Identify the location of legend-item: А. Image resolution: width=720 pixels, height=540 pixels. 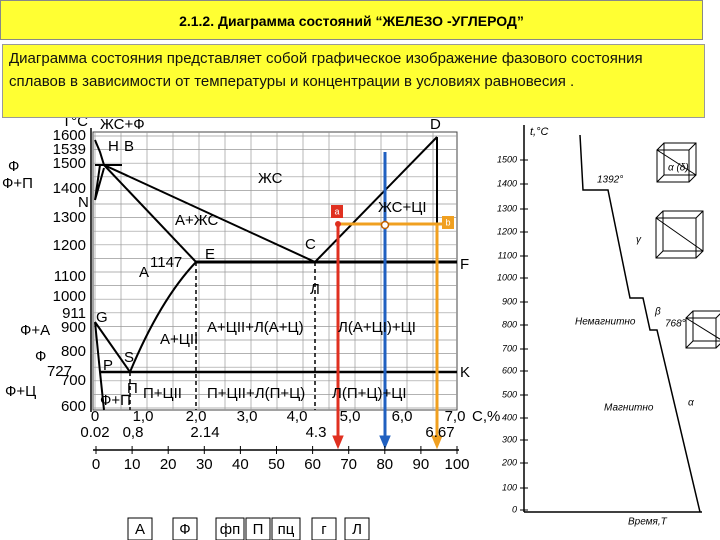
(140, 529).